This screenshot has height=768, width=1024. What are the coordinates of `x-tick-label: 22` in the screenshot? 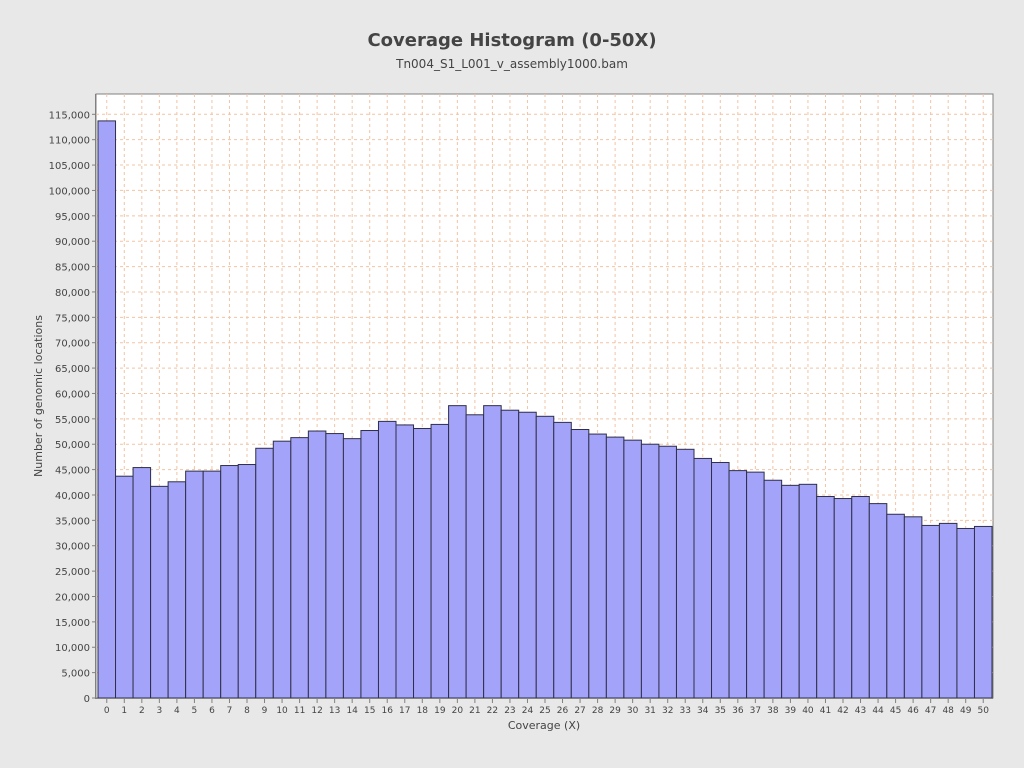 It's located at (492, 711).